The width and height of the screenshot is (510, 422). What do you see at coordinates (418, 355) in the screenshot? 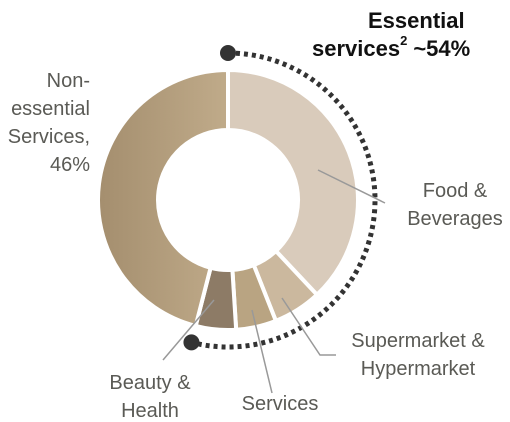
I see `category-label: Supermarket & Hypermarket` at bounding box center [418, 355].